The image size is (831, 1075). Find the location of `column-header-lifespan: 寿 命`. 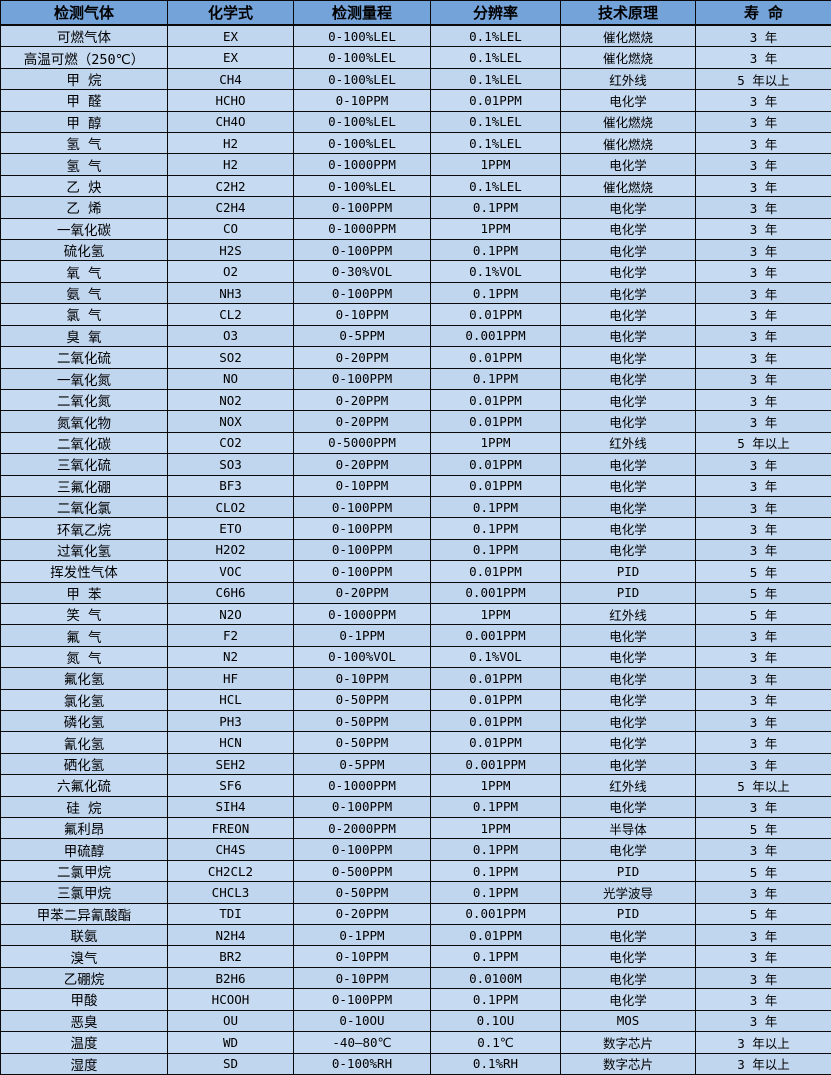

column-header-lifespan: 寿 命 is located at coordinates (763, 13).